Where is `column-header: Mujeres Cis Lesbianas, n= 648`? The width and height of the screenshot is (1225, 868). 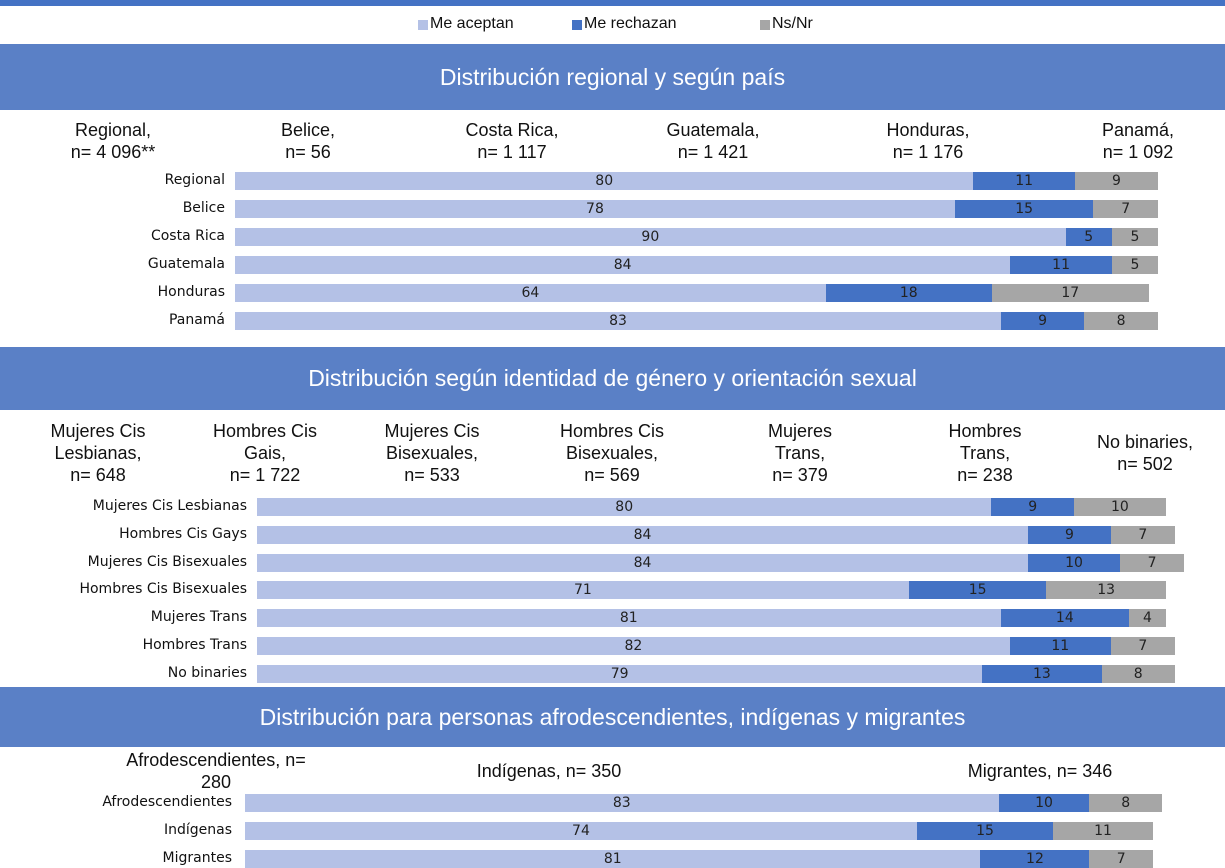 column-header: Mujeres Cis Lesbianas, n= 648 is located at coordinates (98, 453).